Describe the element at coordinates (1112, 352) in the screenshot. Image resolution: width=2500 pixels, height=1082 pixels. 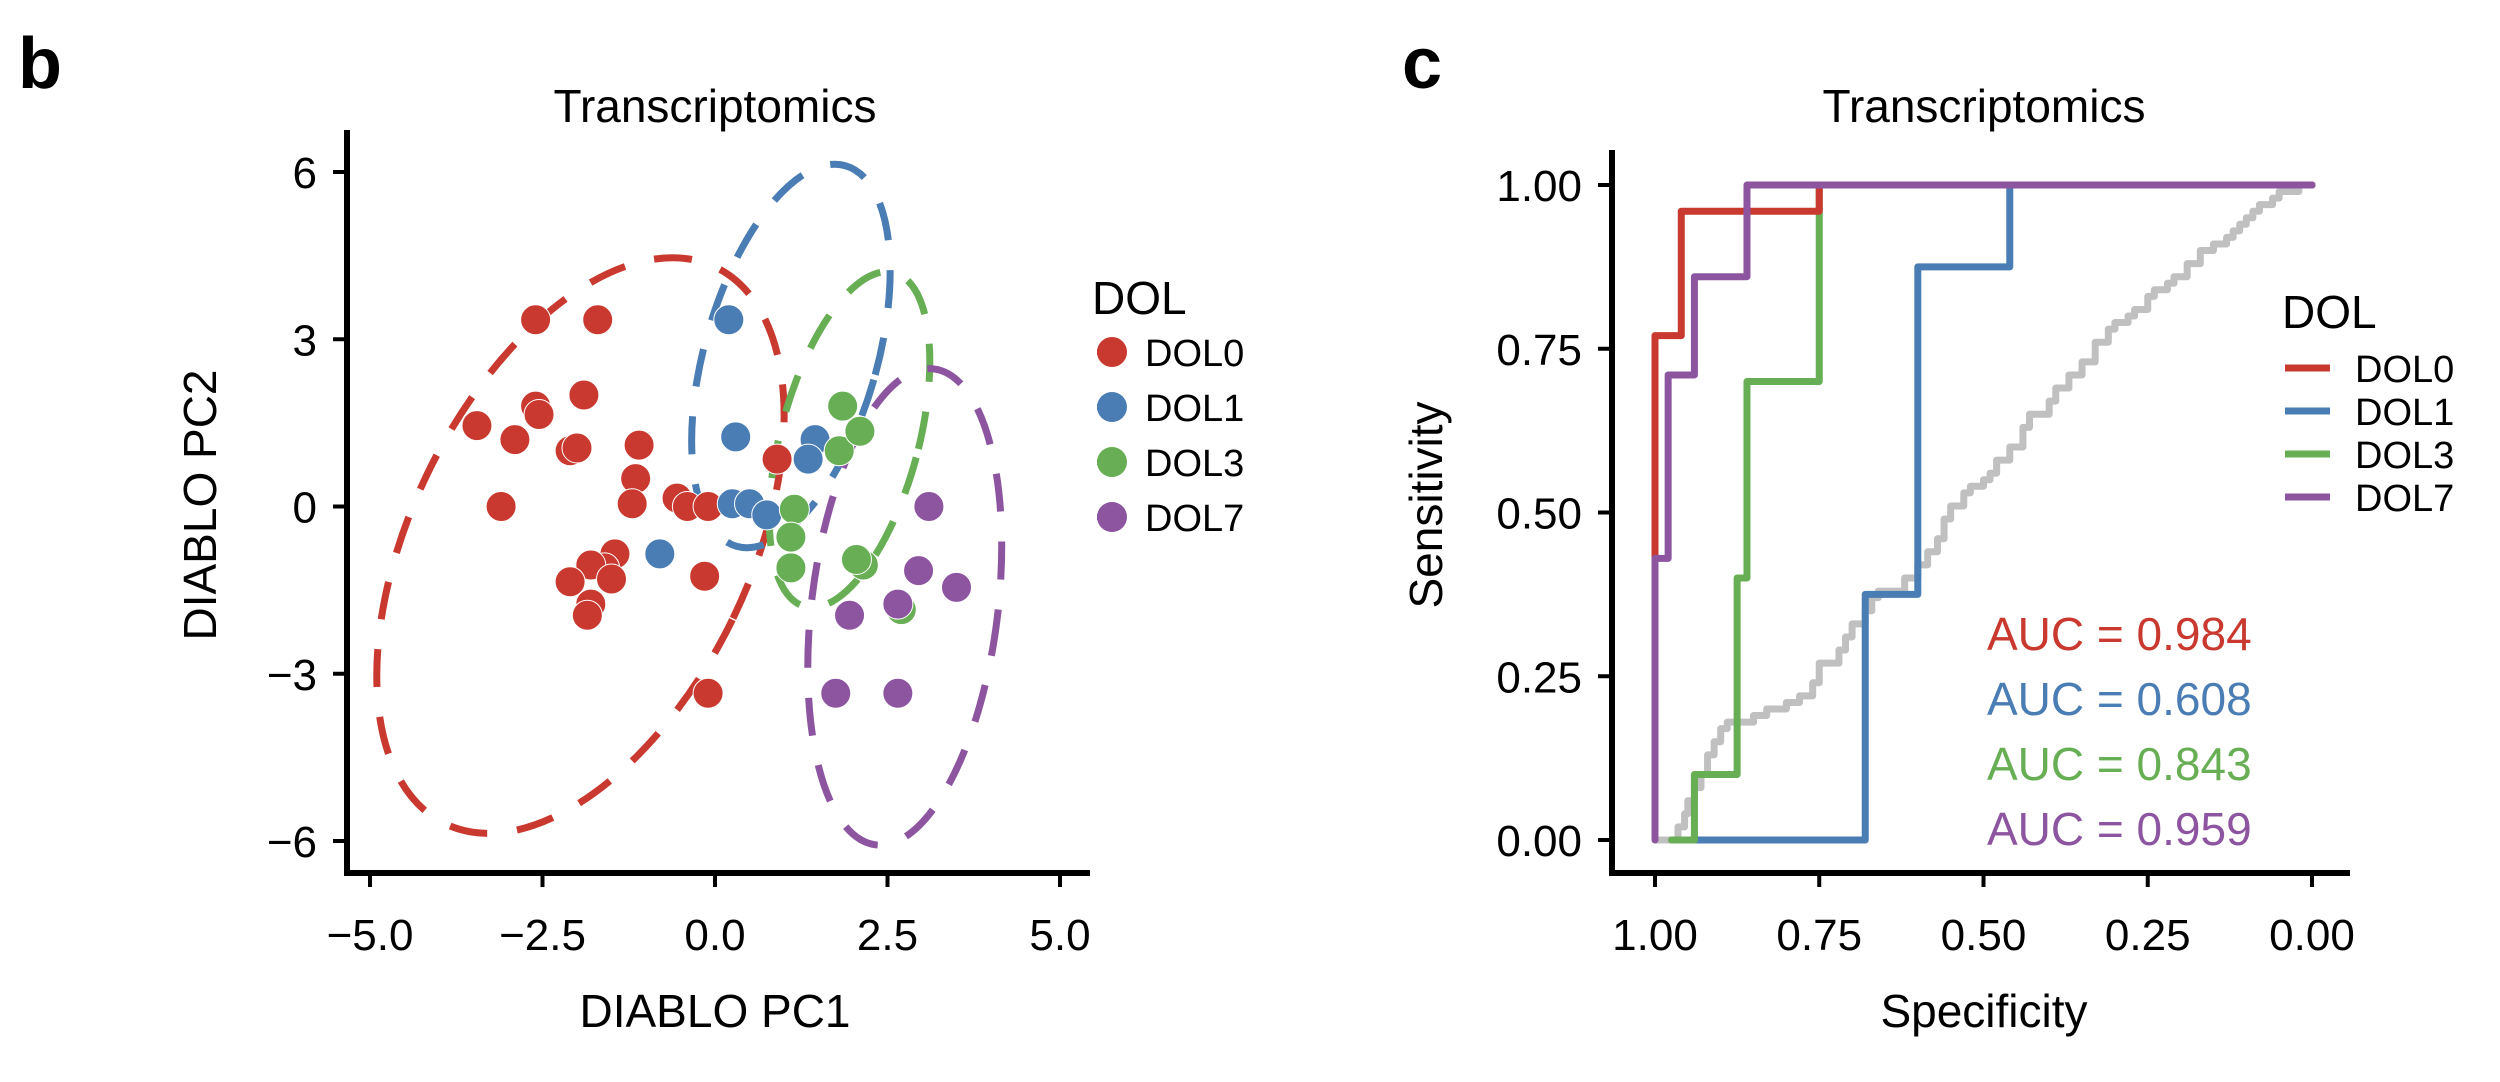
I see `legend-key-dot-dol0` at that location.